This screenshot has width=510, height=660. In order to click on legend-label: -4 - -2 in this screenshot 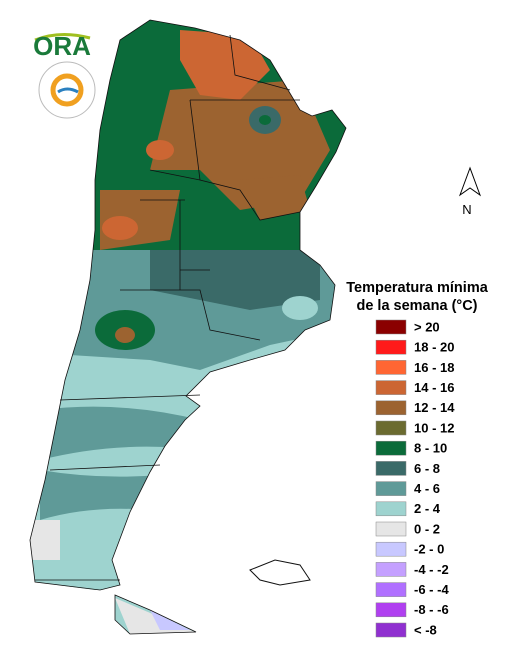, I will do `click(431, 569)`.